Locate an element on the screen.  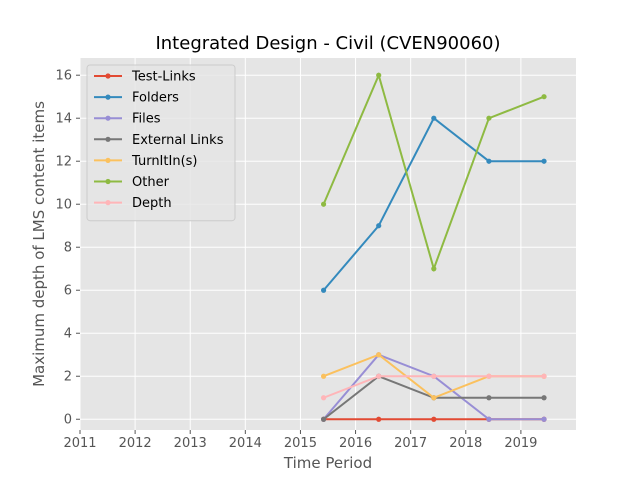
y-tick-label: 6 is located at coordinates (68, 291).